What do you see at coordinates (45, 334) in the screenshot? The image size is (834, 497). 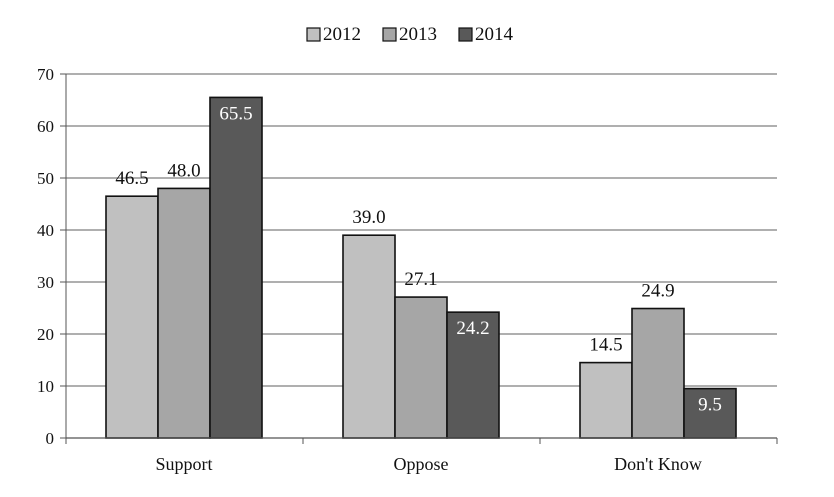 I see `y-tick-label: 20` at bounding box center [45, 334].